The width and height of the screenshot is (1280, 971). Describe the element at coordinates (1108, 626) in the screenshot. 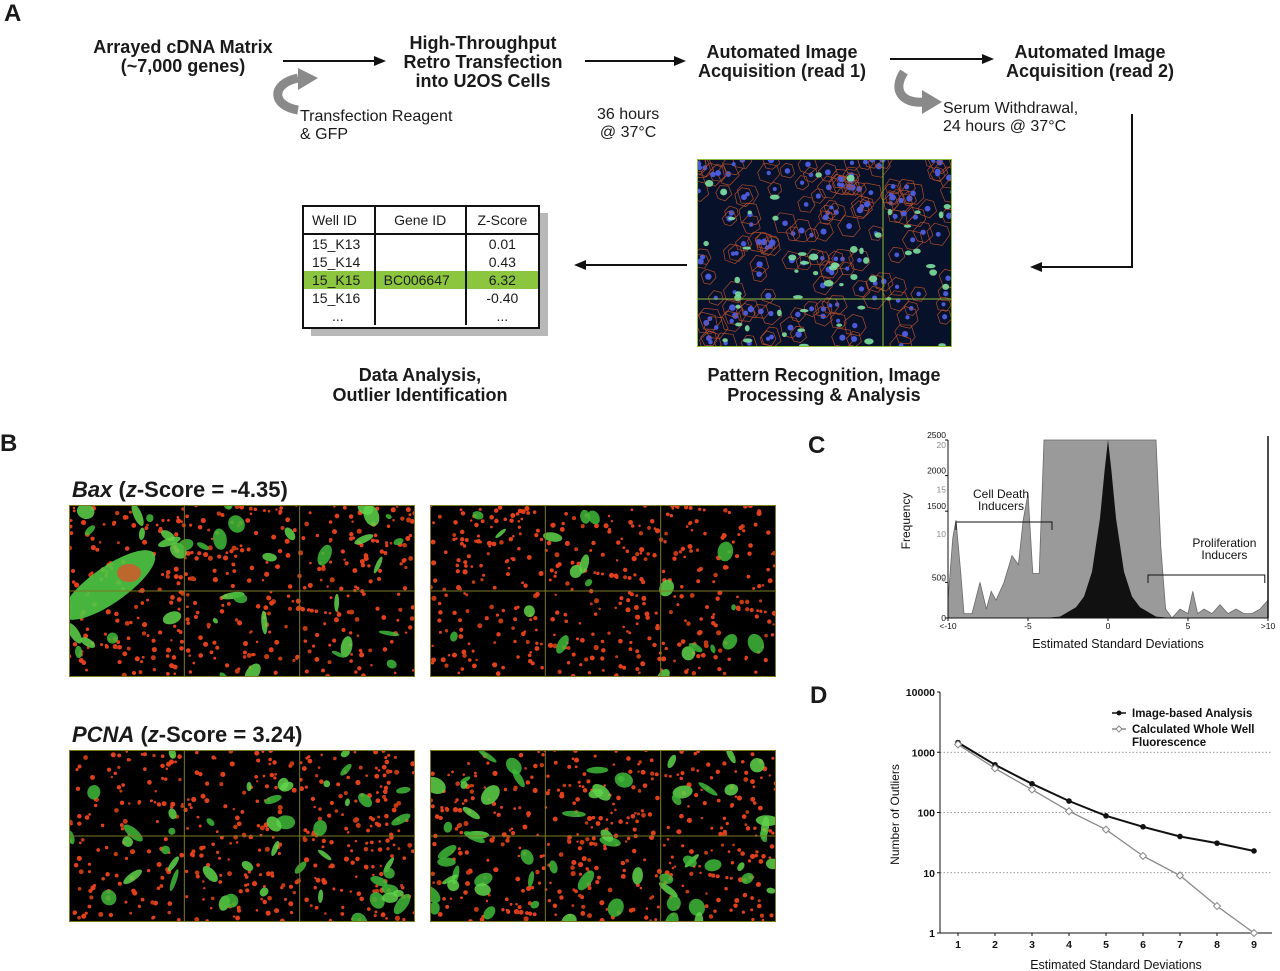

I see `x-tick-label: 0` at that location.